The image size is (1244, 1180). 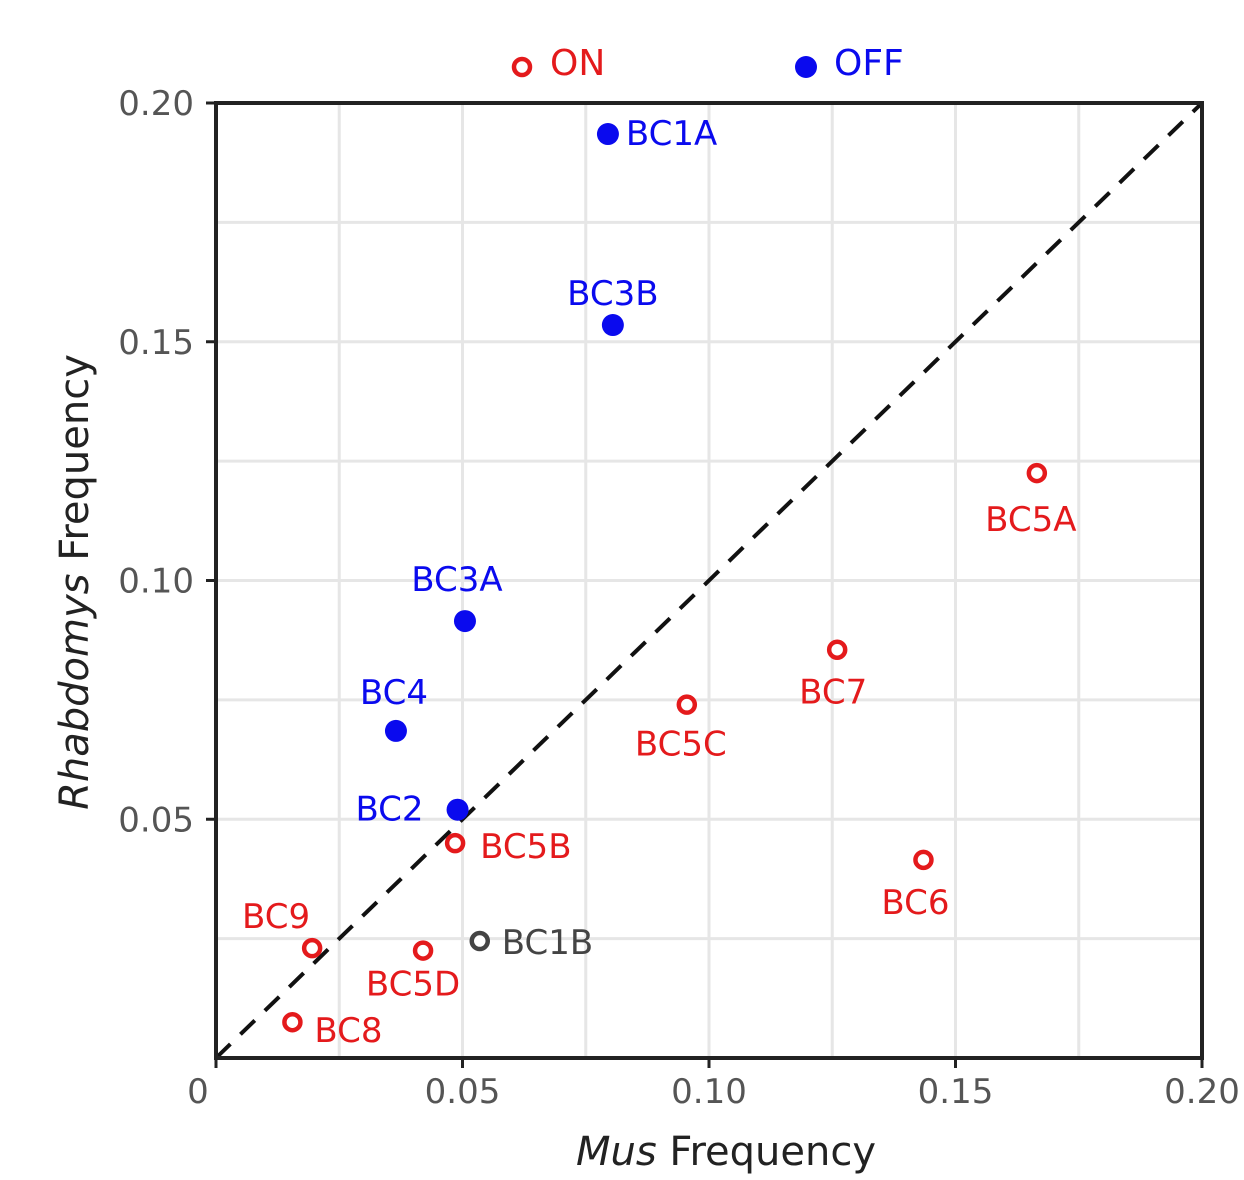 I want to click on legend-marker-off, so click(x=806, y=67).